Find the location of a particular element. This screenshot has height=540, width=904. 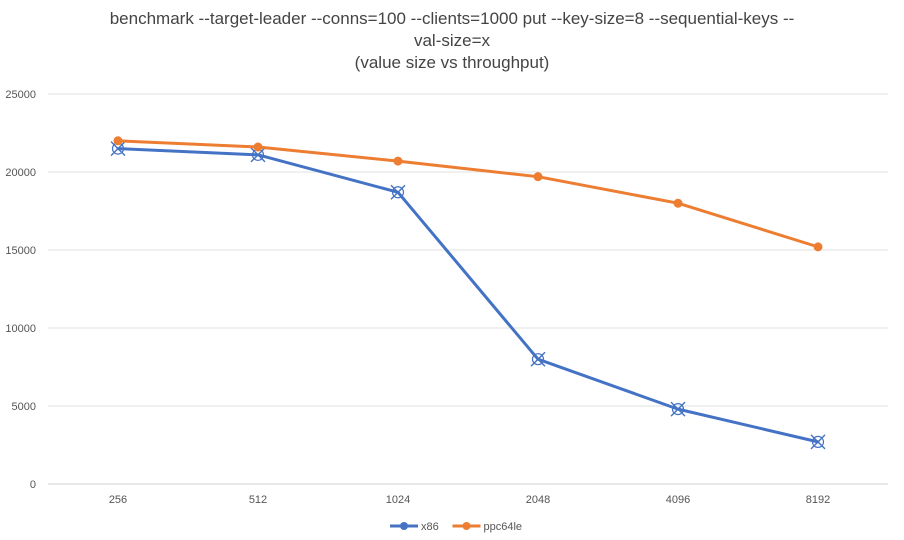

x-tick-label: 1024 is located at coordinates (398, 500).